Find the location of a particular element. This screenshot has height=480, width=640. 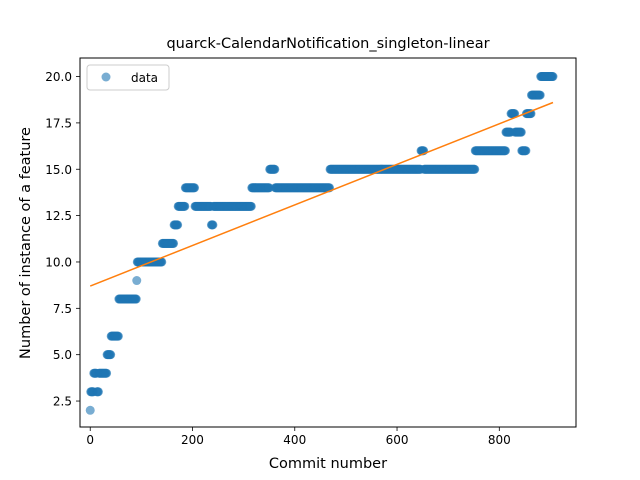

x-axis-ticks: 0 200 400 600 800 is located at coordinates (298, 437).